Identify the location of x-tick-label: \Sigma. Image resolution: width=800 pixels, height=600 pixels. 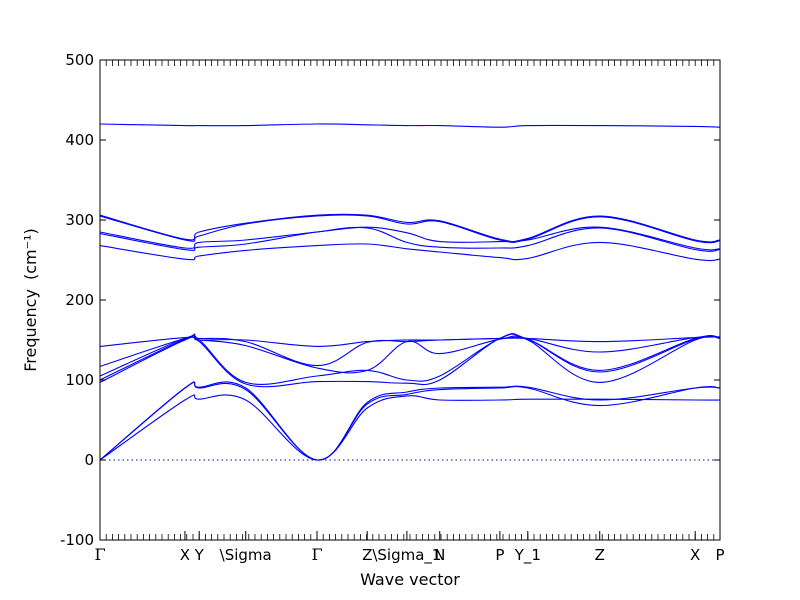
(246, 555).